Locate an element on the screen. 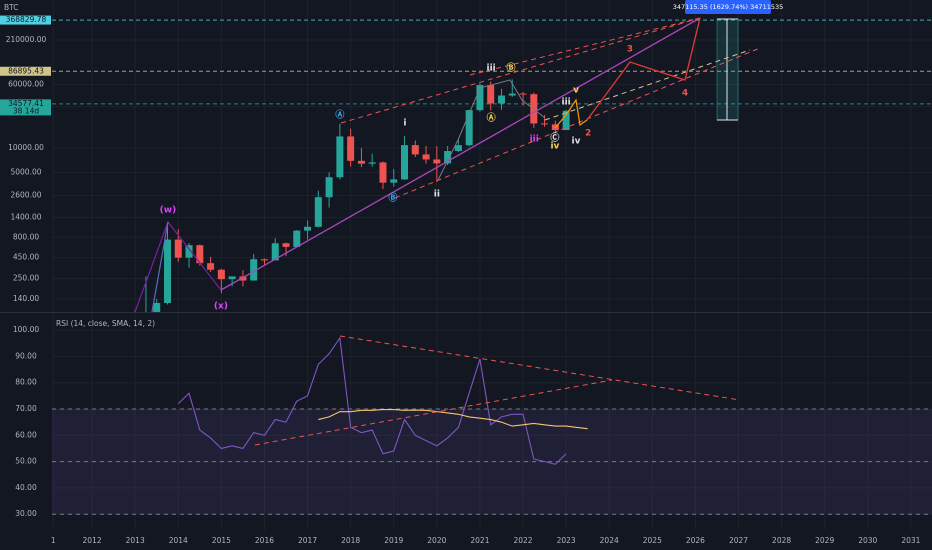  x-tick-label: 2014 is located at coordinates (178, 540).